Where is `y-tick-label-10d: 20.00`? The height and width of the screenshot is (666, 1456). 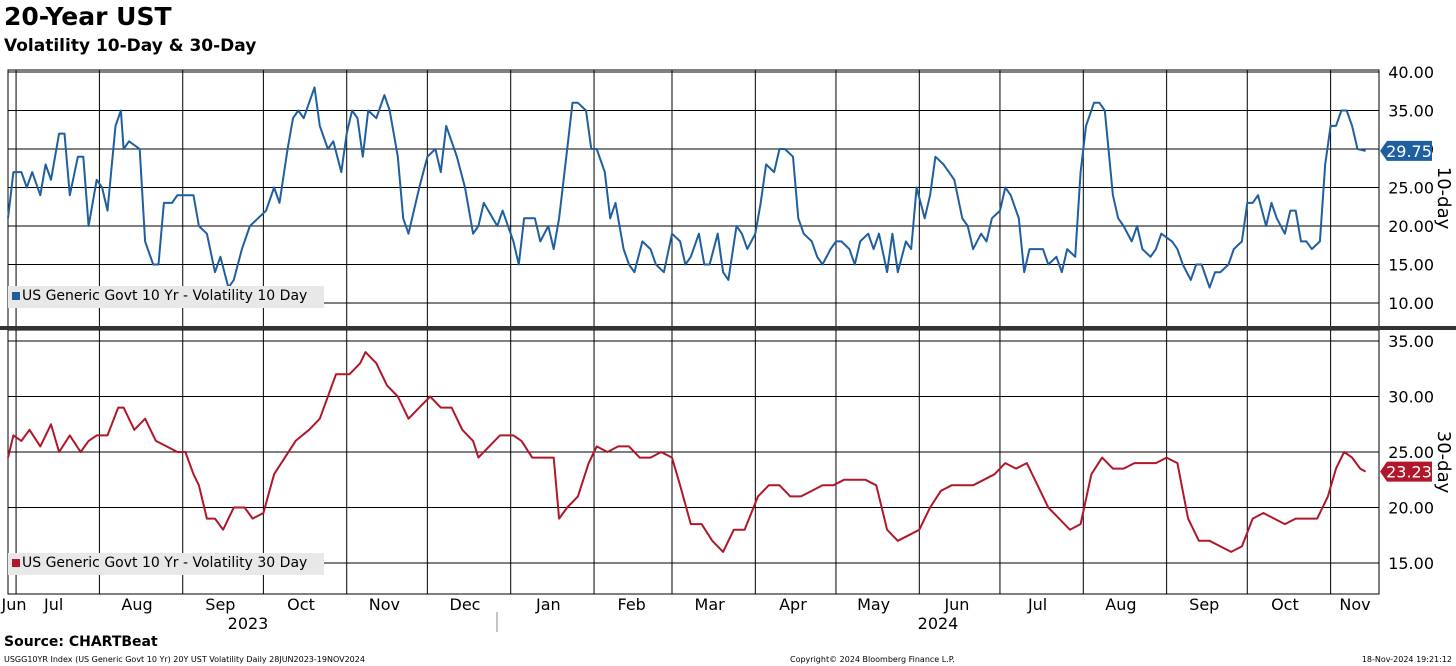 y-tick-label-10d: 20.00 is located at coordinates (1411, 226).